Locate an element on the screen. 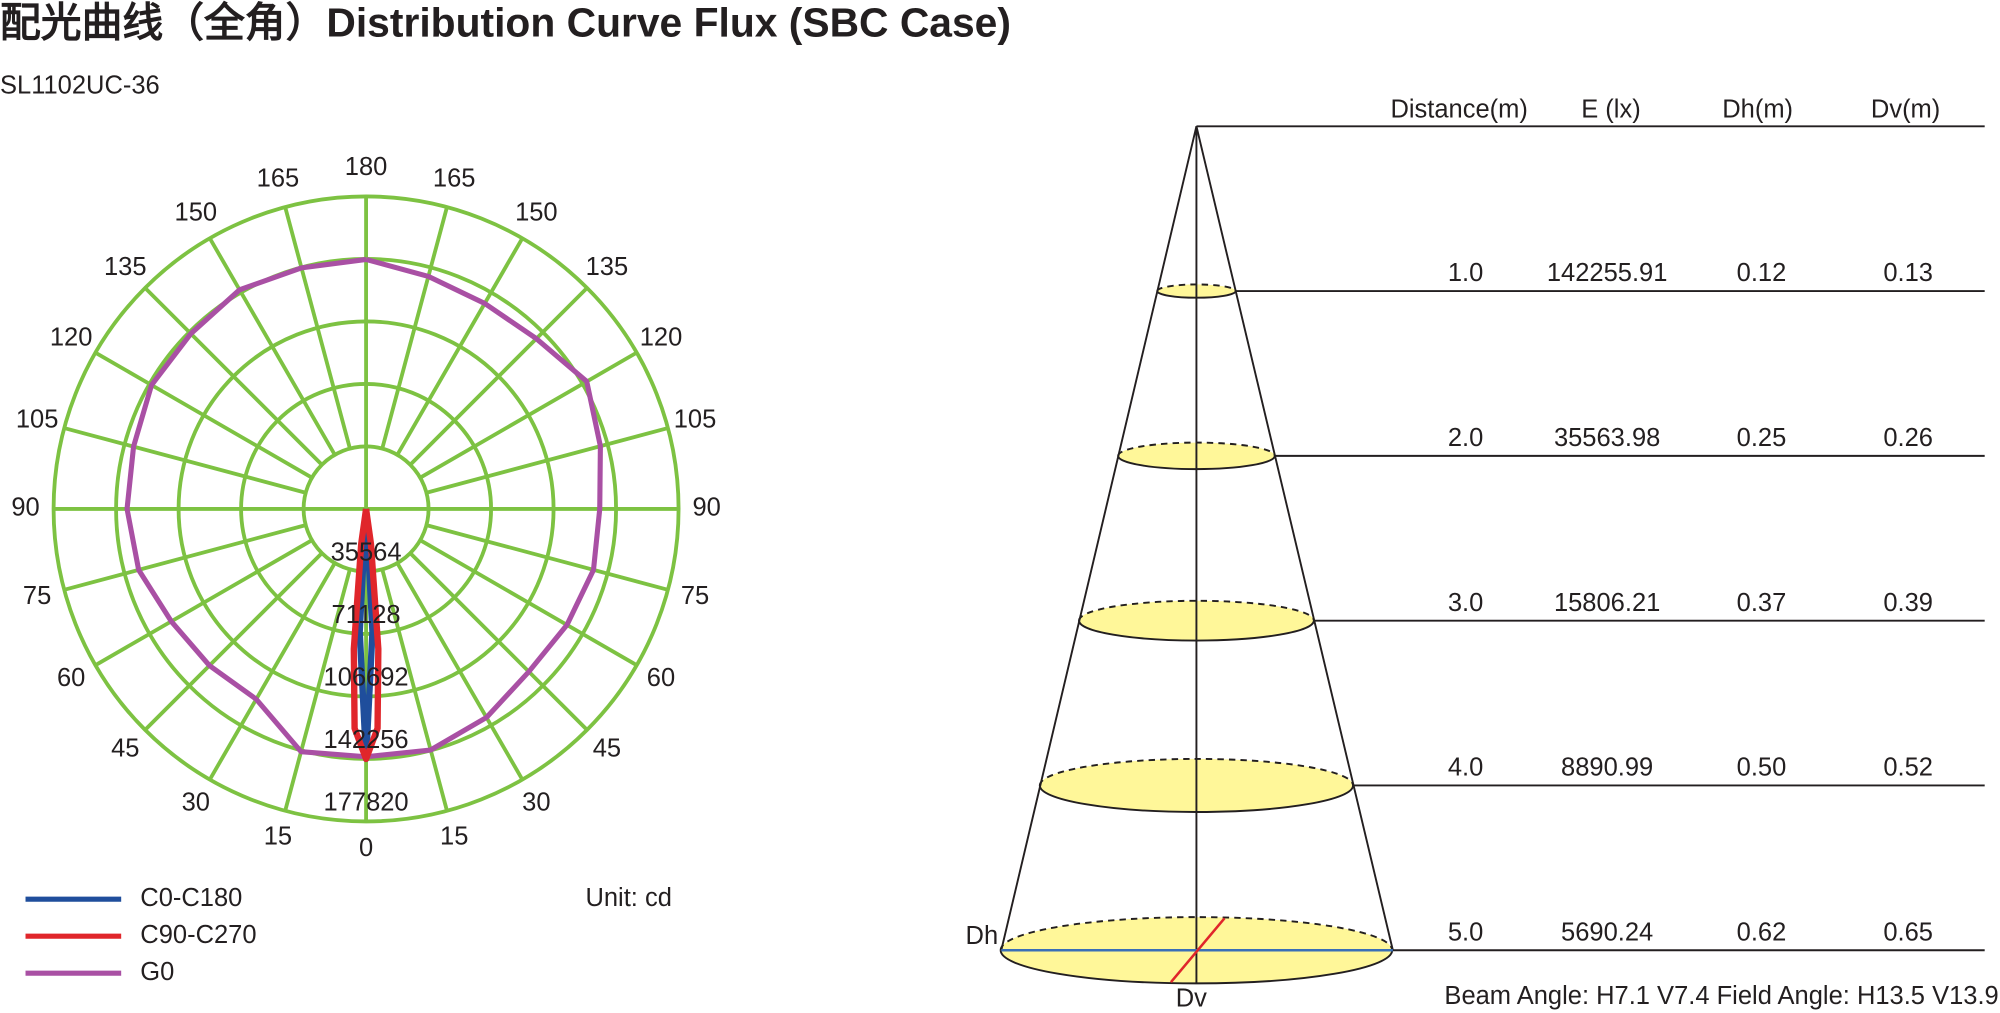  table-cell: 0.39 is located at coordinates (1908, 603).